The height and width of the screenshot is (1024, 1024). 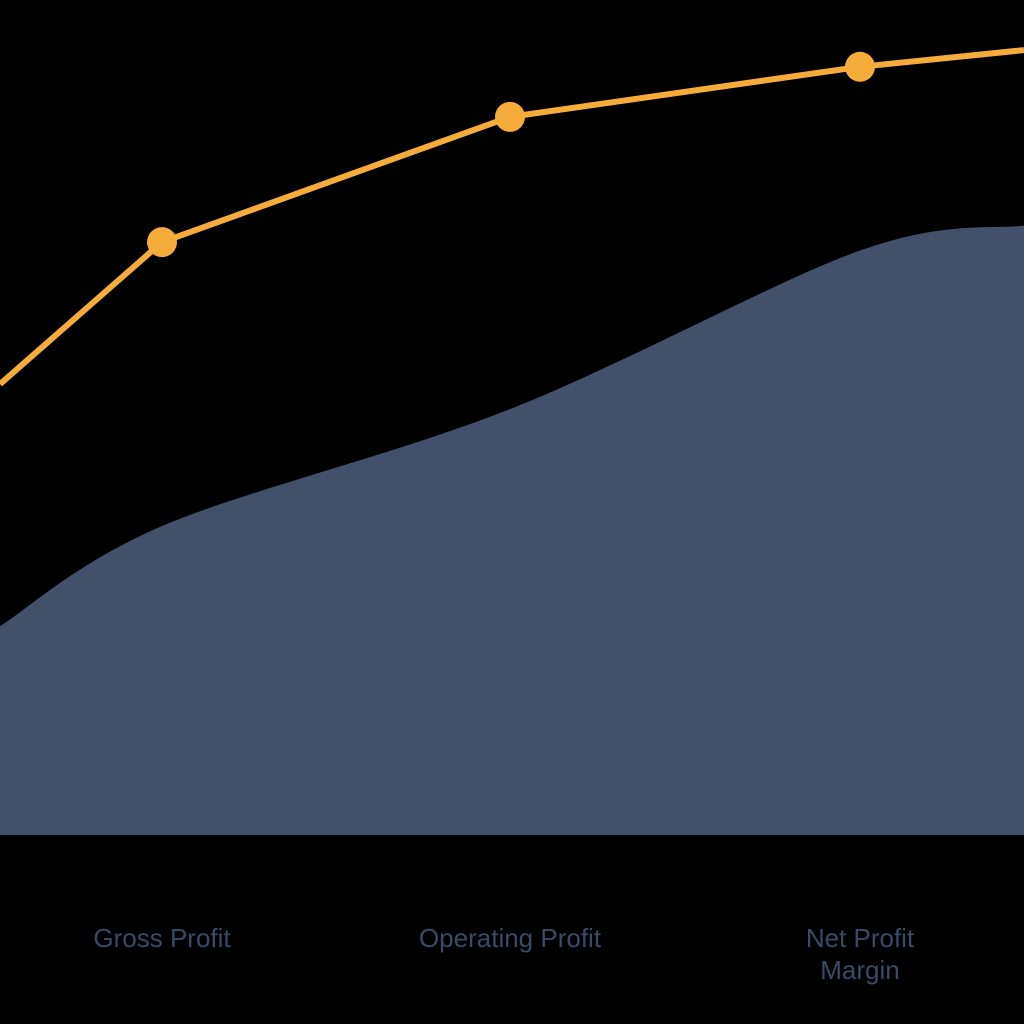 What do you see at coordinates (859, 970) in the screenshot?
I see `category-label-line: Margin` at bounding box center [859, 970].